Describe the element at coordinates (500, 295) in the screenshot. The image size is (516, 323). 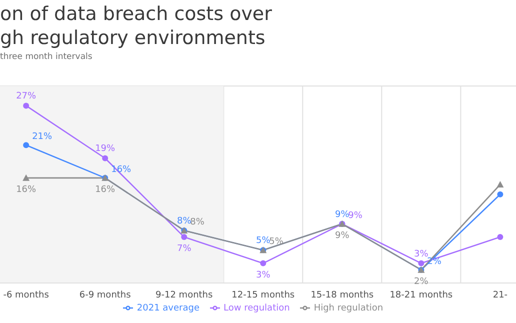
I see `x-tick-label: 21-` at that location.